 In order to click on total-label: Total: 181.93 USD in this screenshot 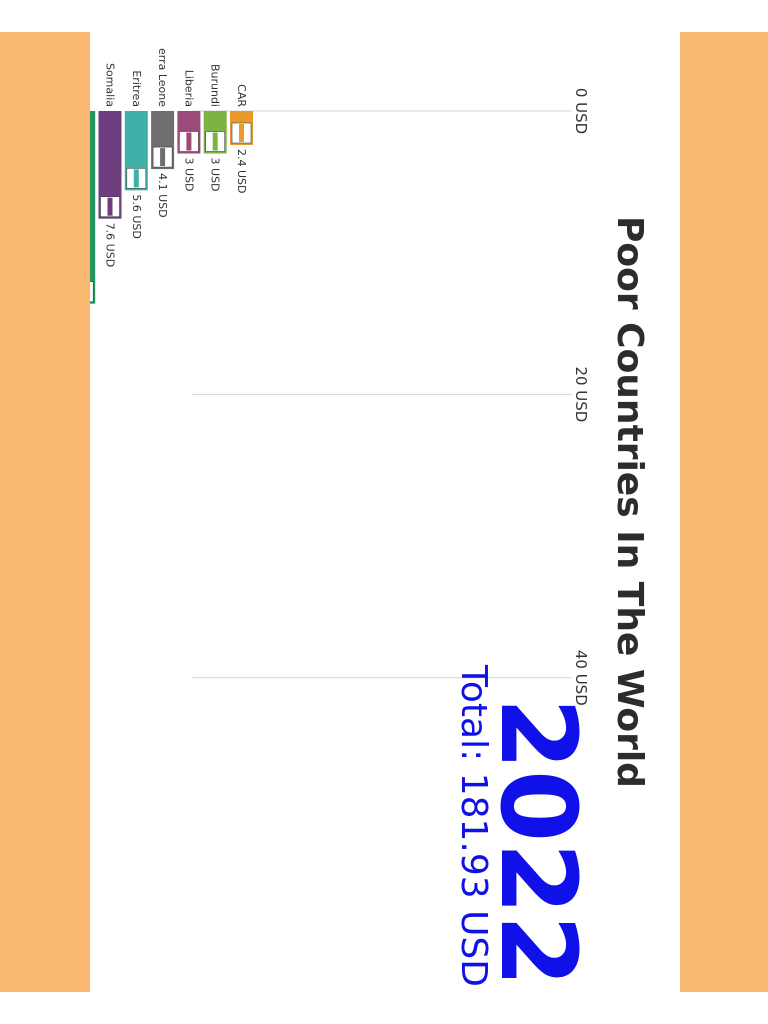, I will do `click(473, 825)`.